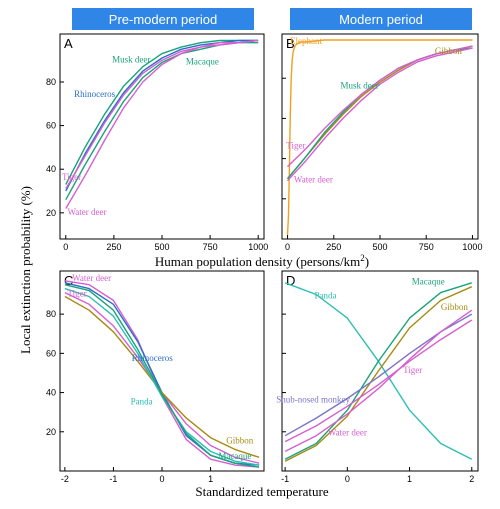 This screenshot has height=509, width=500. What do you see at coordinates (306, 41) in the screenshot?
I see `panel-b-label-elephant: Elephant` at bounding box center [306, 41].